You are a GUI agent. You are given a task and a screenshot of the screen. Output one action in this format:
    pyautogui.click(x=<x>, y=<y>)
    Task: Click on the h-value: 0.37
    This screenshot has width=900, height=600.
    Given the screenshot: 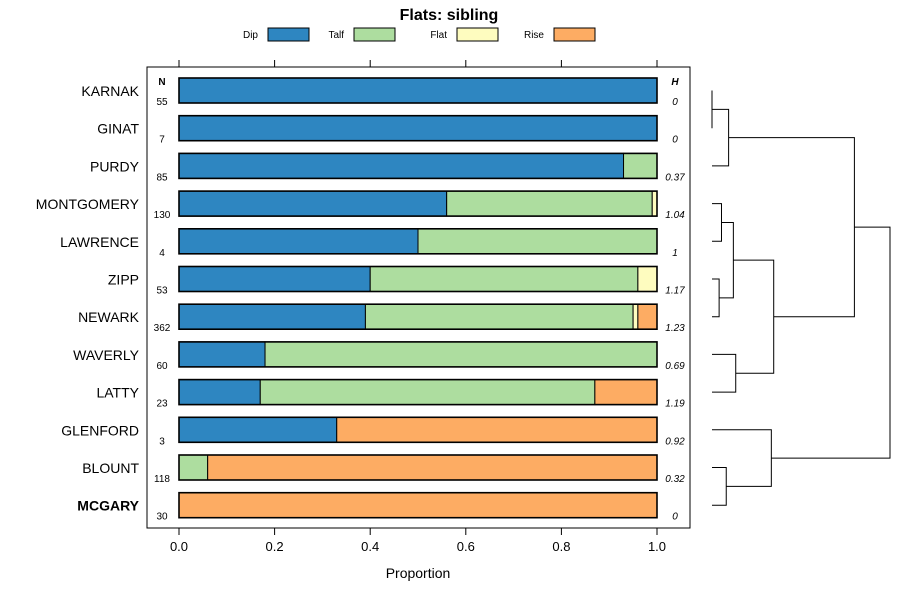 What is the action you would take?
    pyautogui.click(x=675, y=177)
    